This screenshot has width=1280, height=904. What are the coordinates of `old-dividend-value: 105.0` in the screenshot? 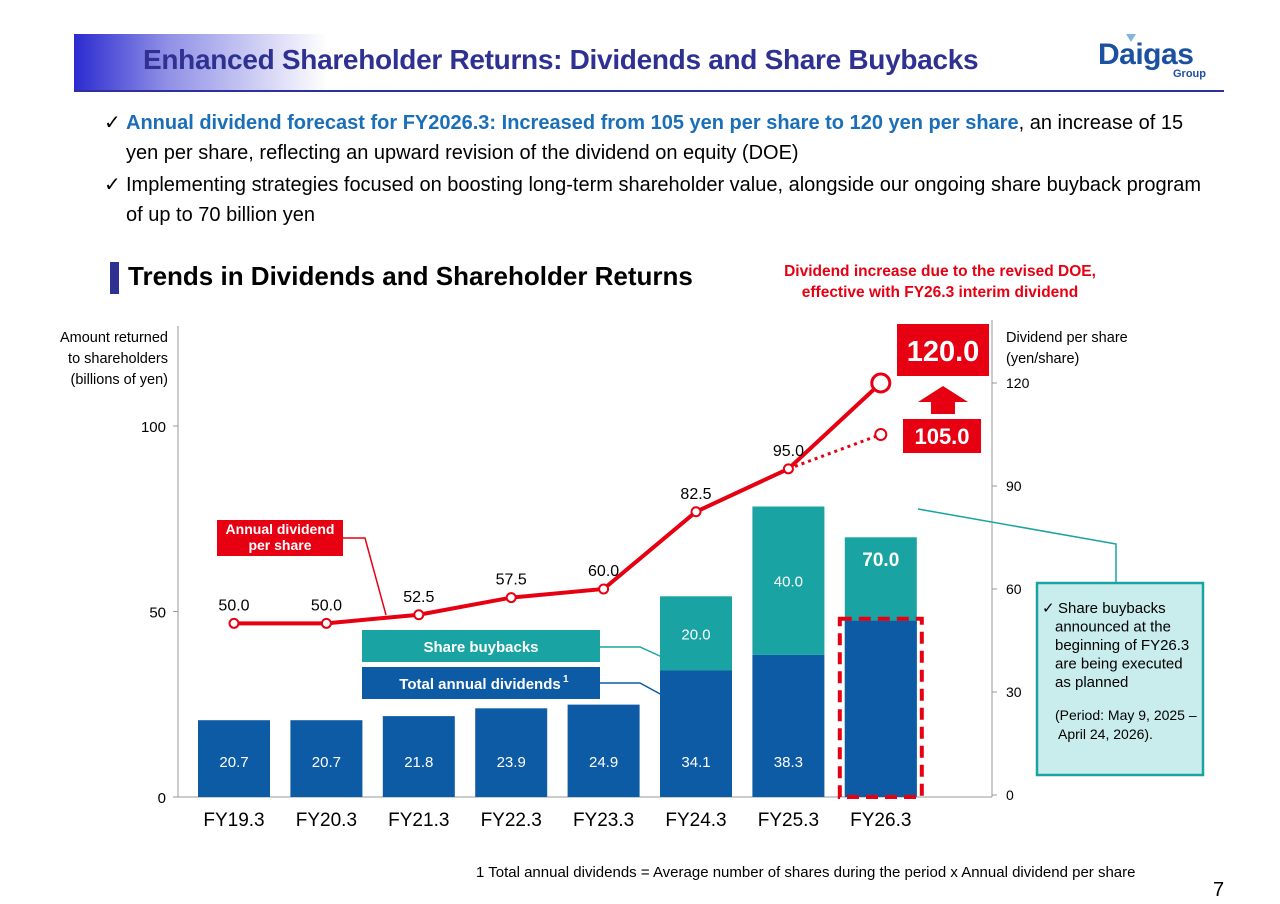 It's located at (941, 436).